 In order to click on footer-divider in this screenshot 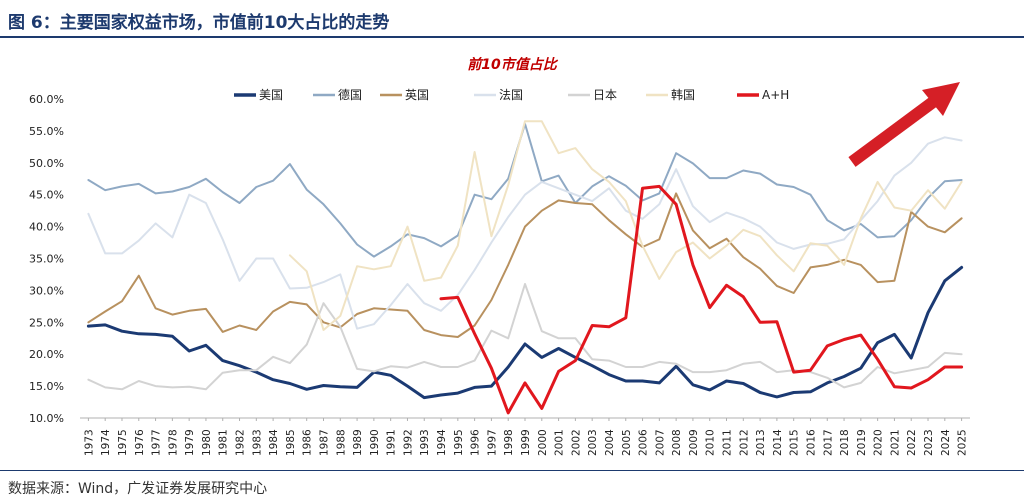, I will do `click(512, 470)`.